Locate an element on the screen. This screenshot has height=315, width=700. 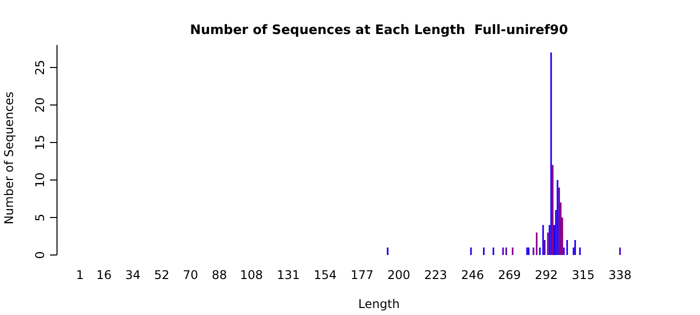
x-tick-label: 223 is located at coordinates (436, 275).